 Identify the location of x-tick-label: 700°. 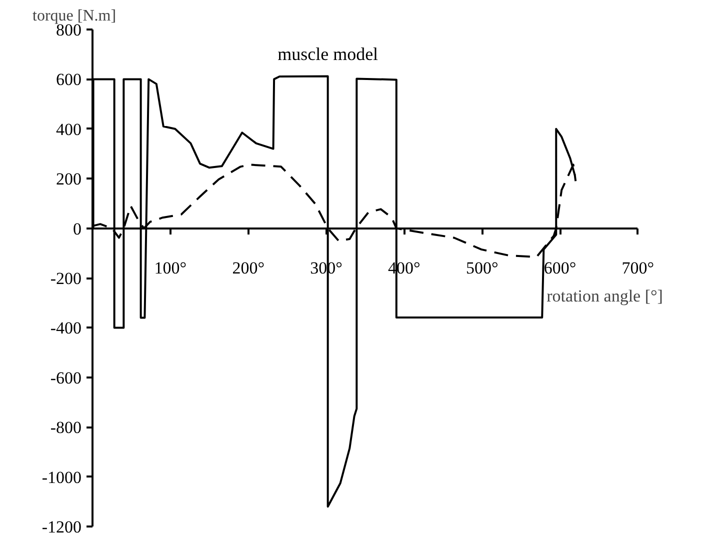
(638, 268).